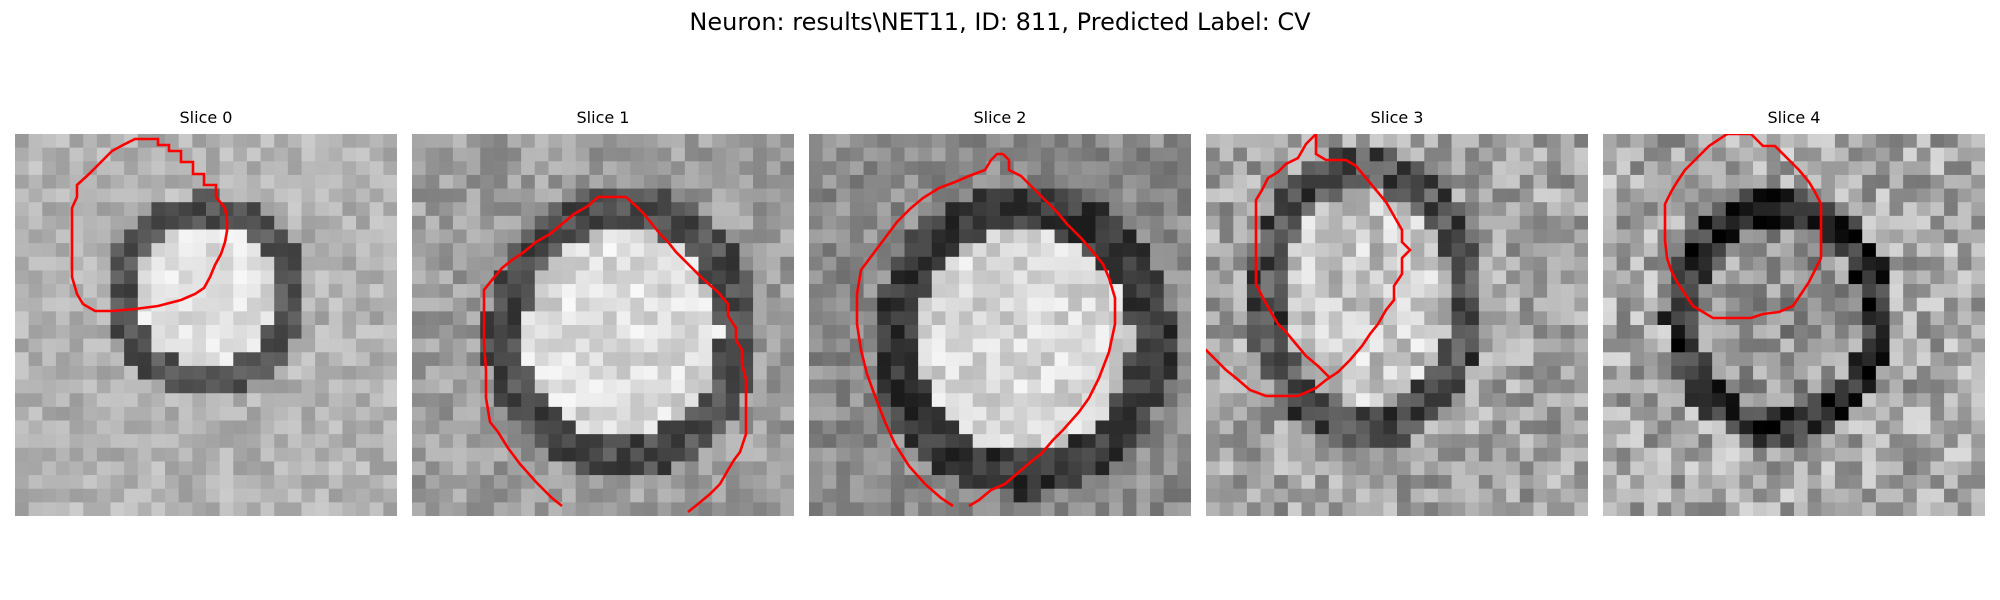 This screenshot has height=600, width=2000. I want to click on slice-panel-2: Slice 2, so click(1000, 312).